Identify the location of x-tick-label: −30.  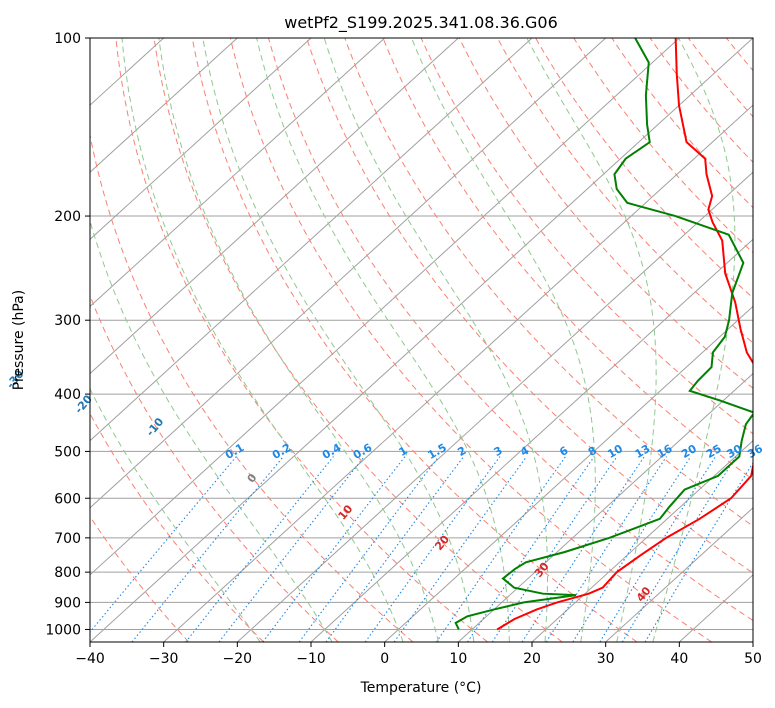
(164, 659).